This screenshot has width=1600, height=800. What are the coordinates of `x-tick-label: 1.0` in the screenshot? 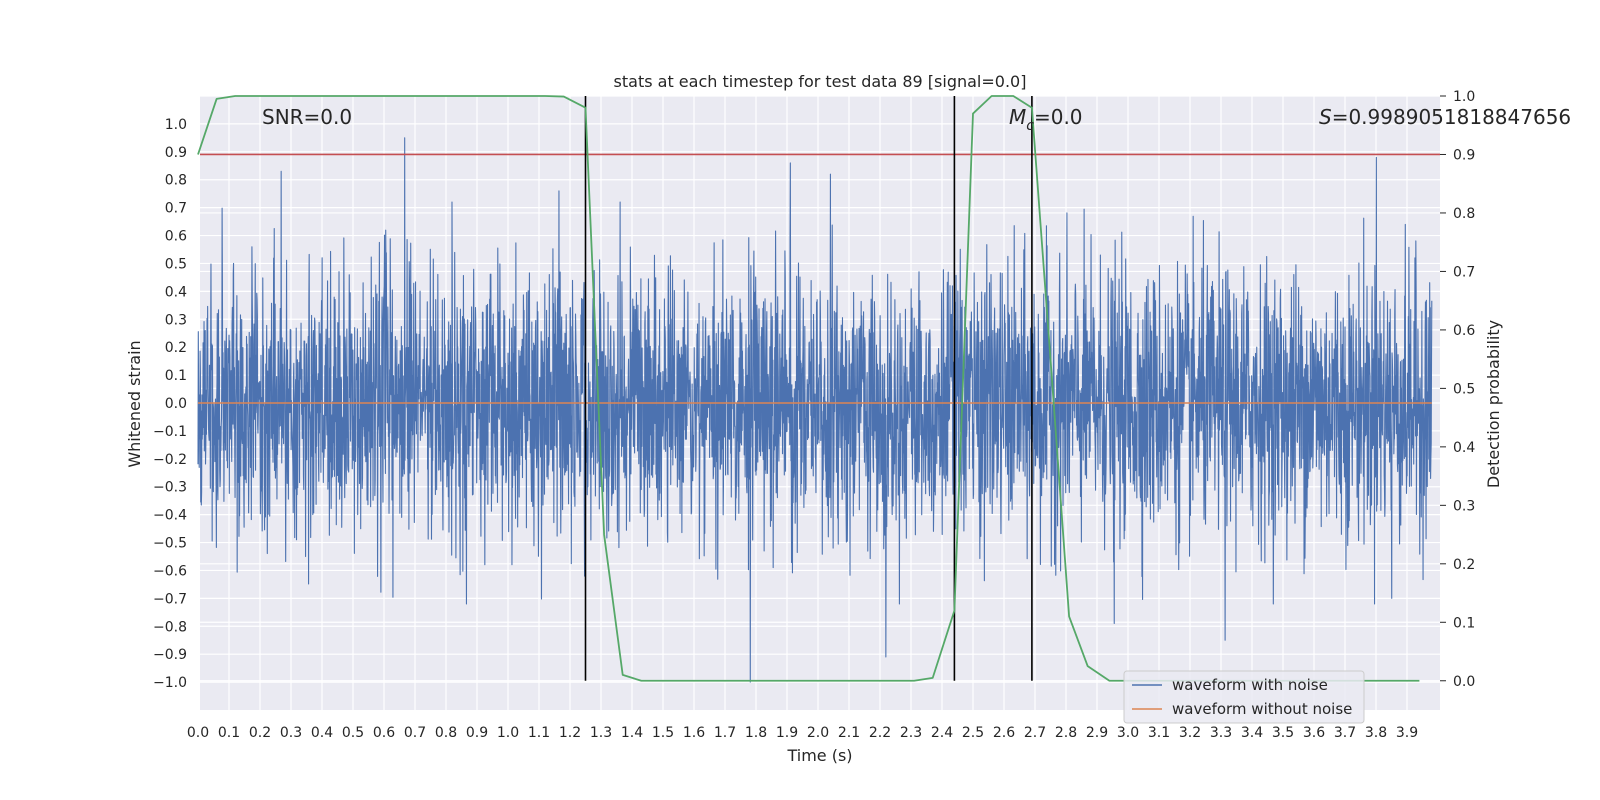 It's located at (508, 733).